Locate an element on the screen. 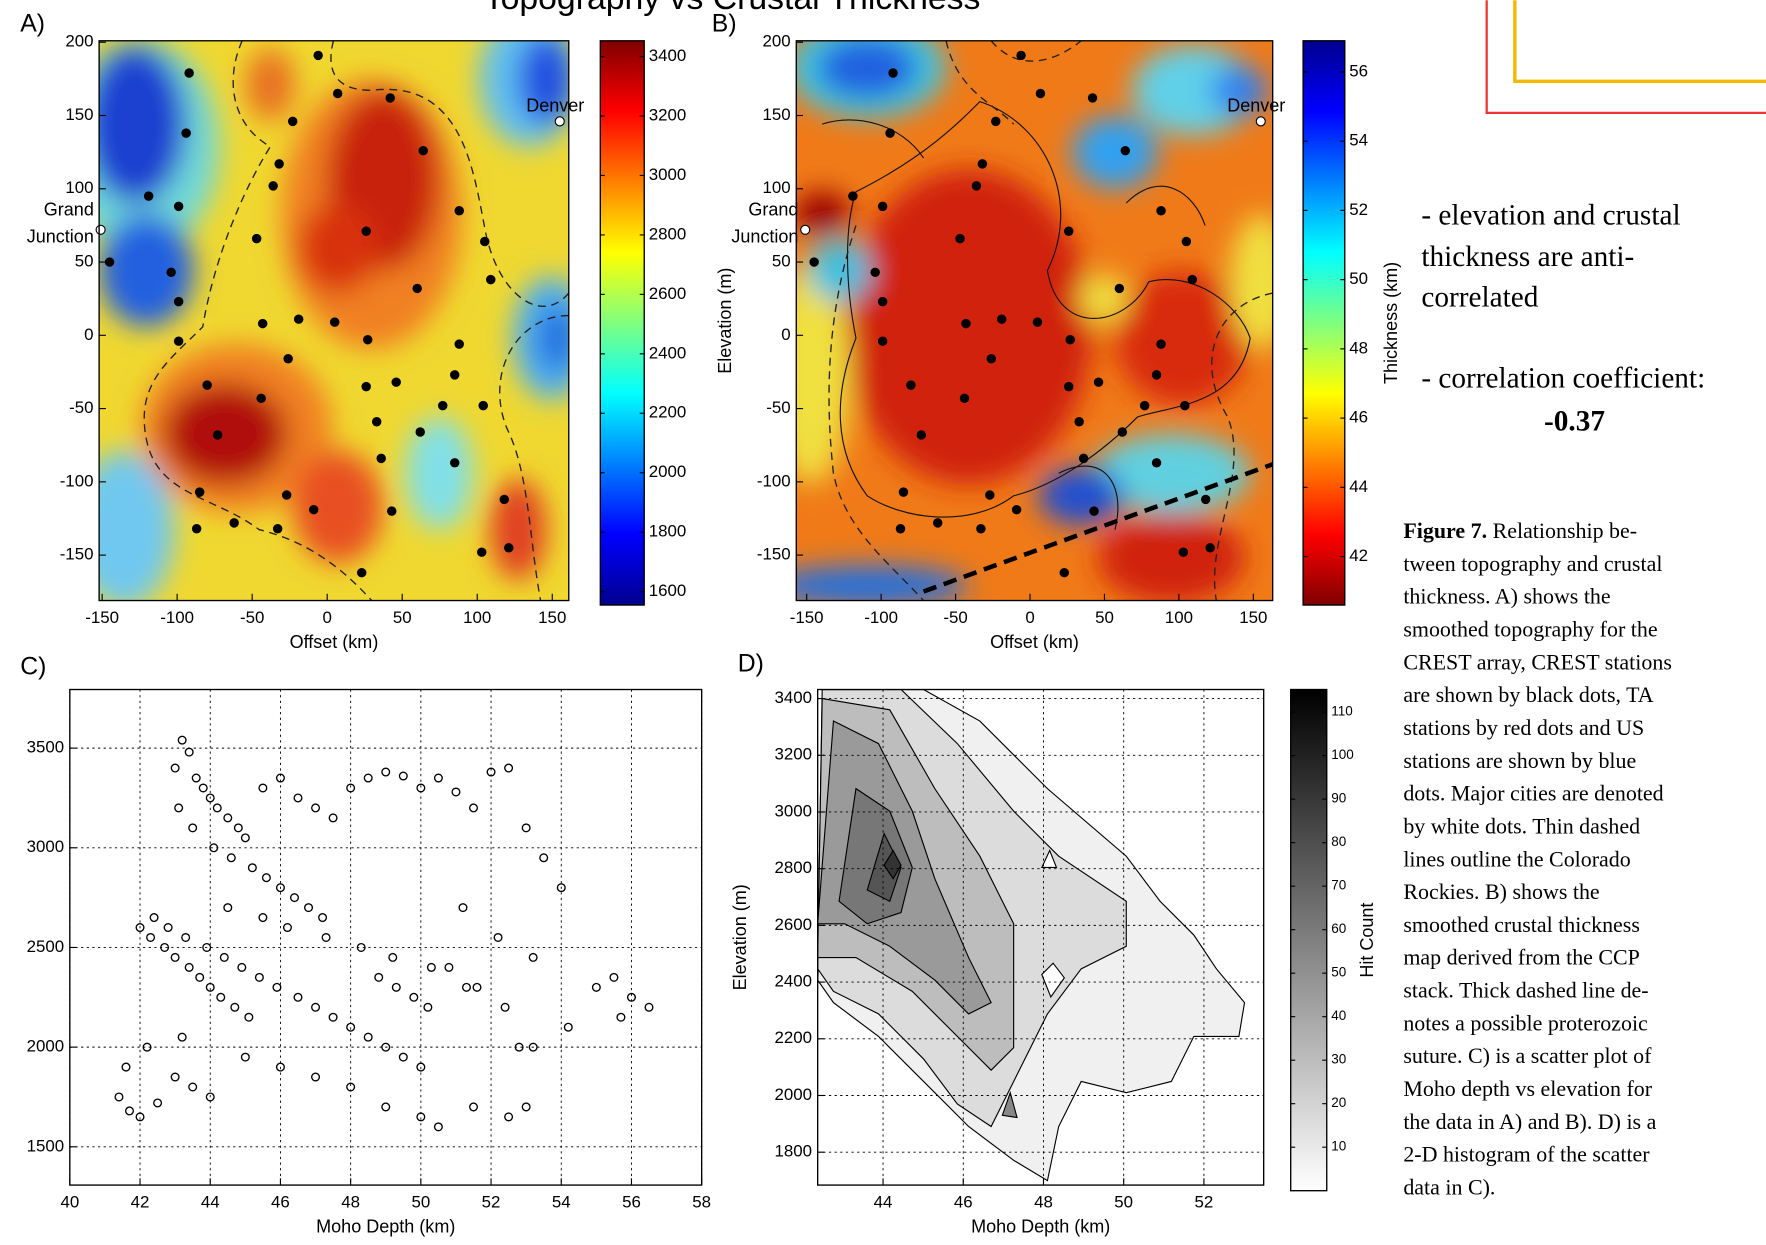 This screenshot has width=1766, height=1245. caption-text: CREST array, CREST stations is located at coordinates (1537, 661).